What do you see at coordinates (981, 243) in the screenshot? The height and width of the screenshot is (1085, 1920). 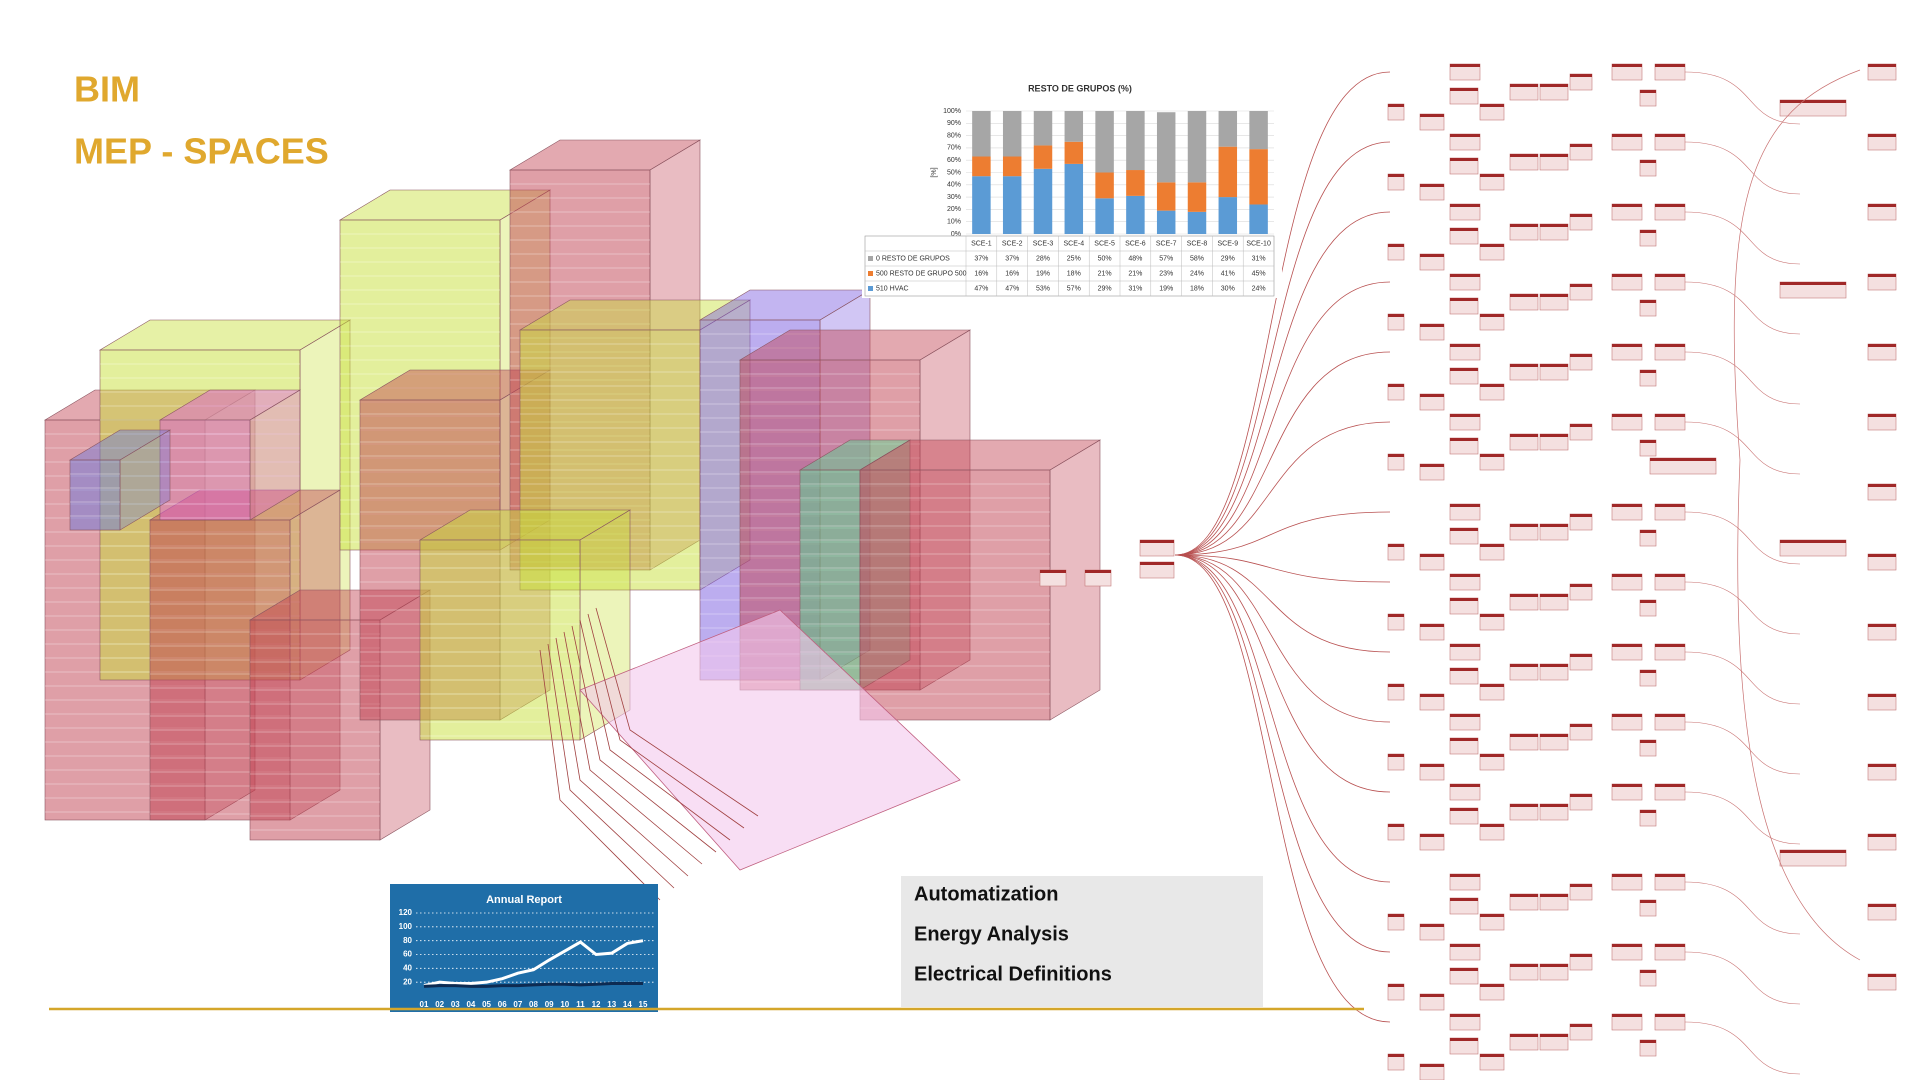 I see `category-label: SCE-1` at bounding box center [981, 243].